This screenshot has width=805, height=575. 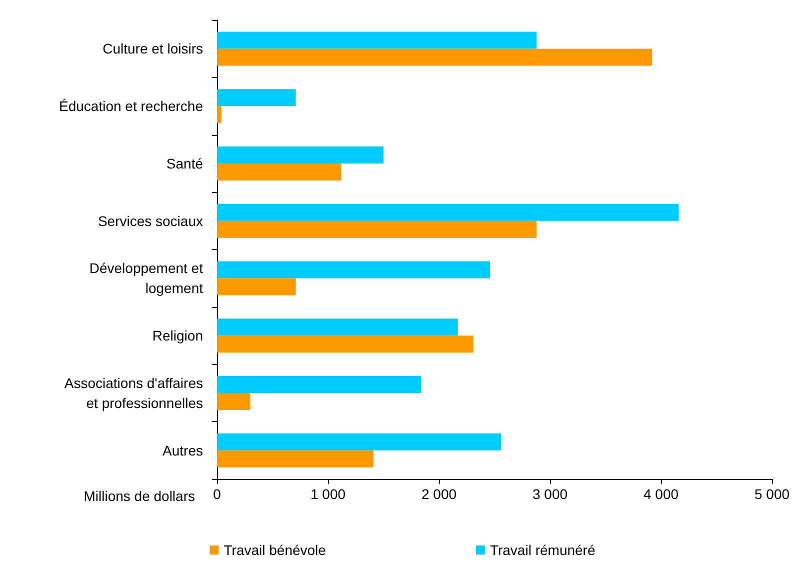 I want to click on y-tick-label: Autres, so click(x=182, y=450).